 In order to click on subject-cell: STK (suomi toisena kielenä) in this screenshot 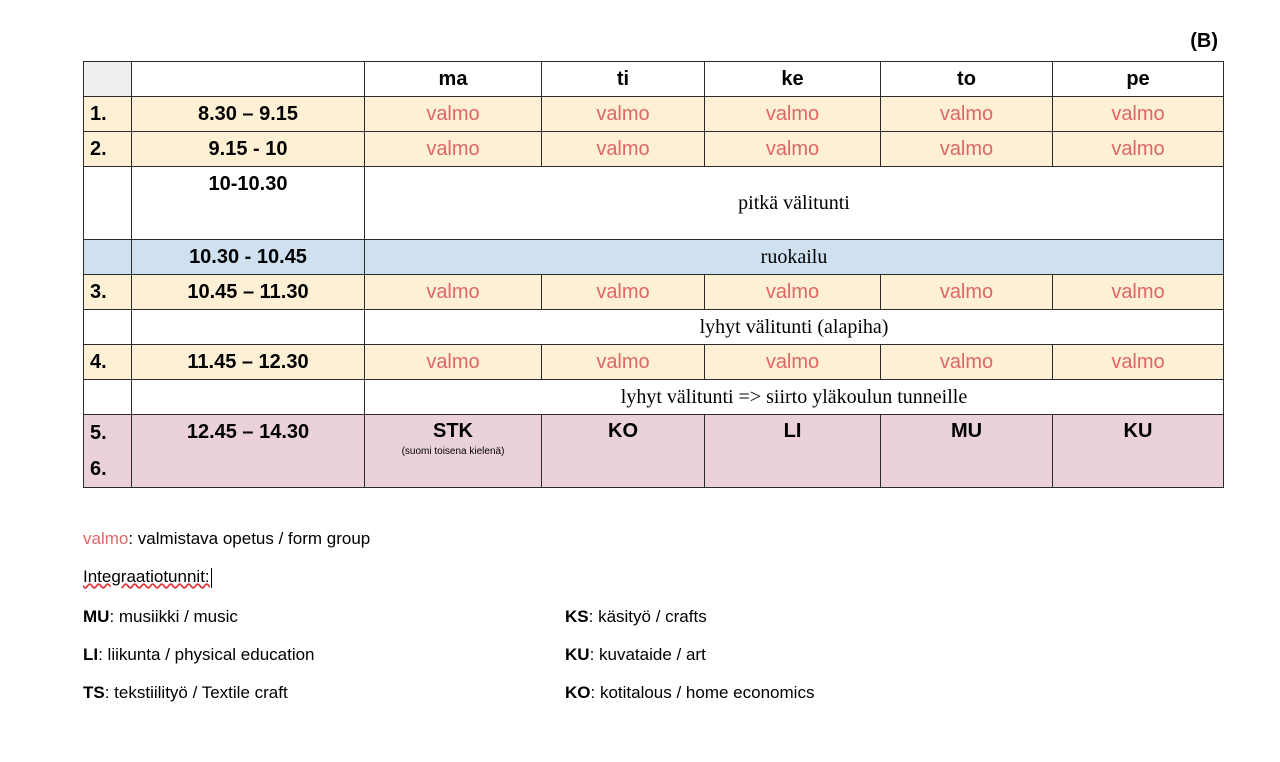, I will do `click(453, 451)`.